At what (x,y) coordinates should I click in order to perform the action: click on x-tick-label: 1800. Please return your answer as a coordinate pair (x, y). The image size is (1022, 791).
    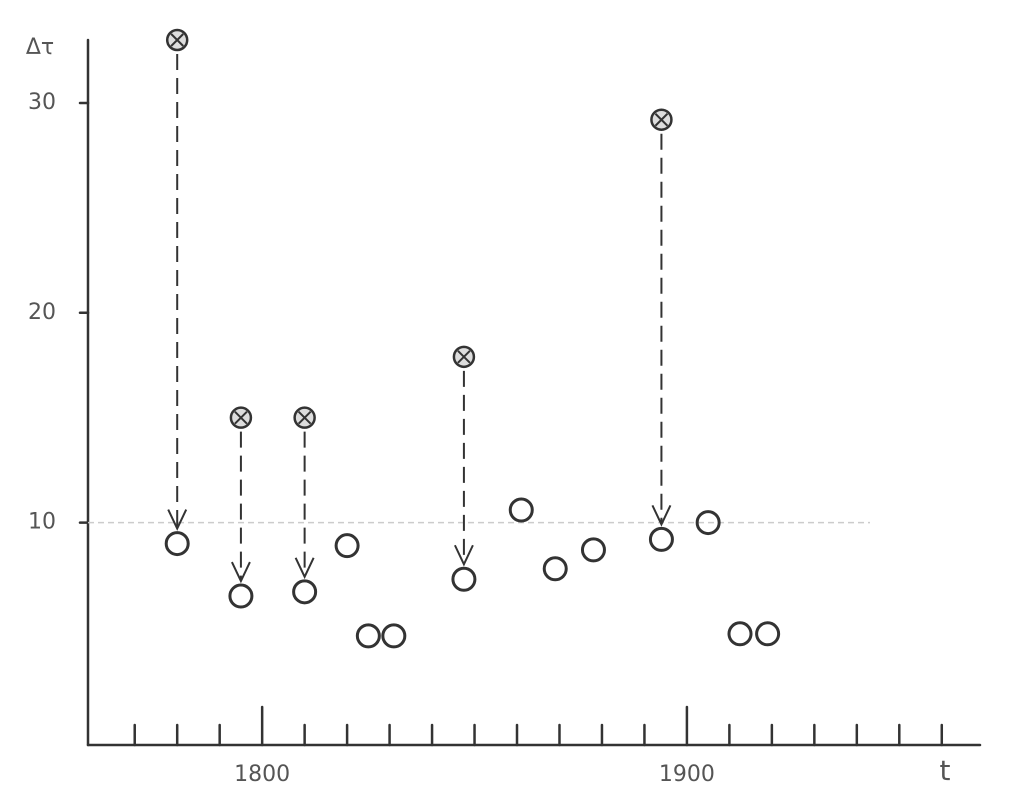
    Looking at the image, I should click on (262, 774).